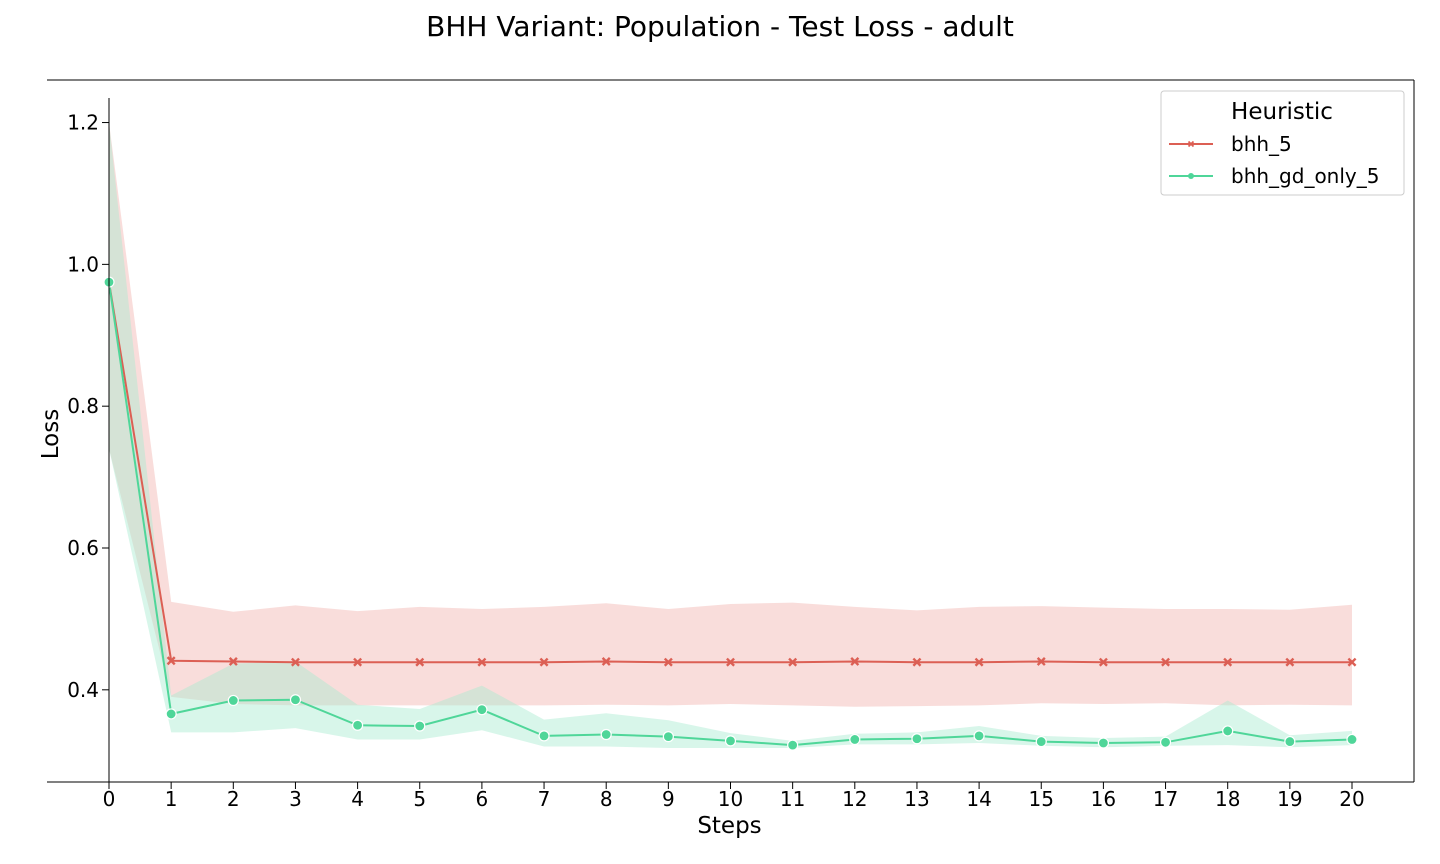 This screenshot has width=1440, height=864. I want to click on x-tick-label: 10, so click(730, 799).